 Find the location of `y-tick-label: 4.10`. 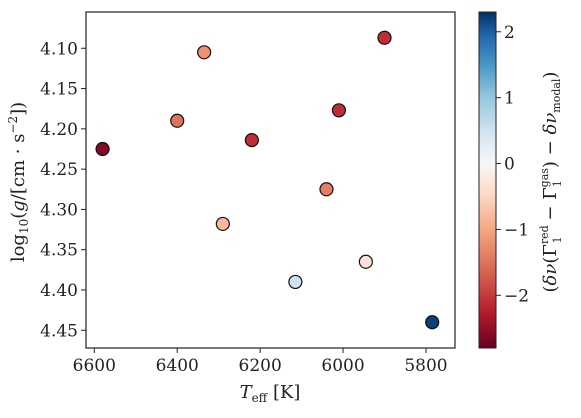

y-tick-label: 4.10 is located at coordinates (59, 49).